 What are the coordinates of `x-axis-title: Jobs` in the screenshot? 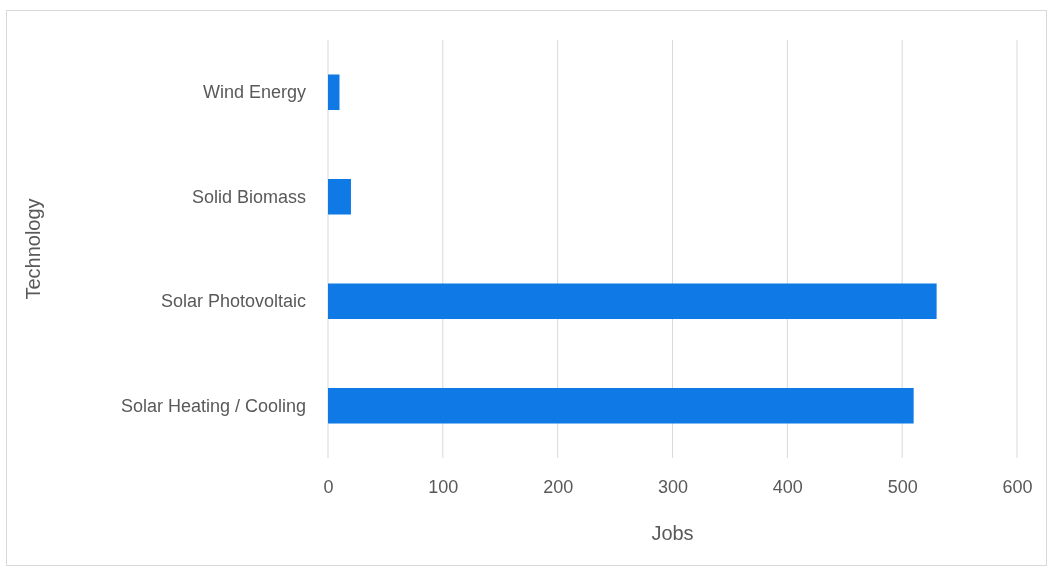 It's located at (672, 533).